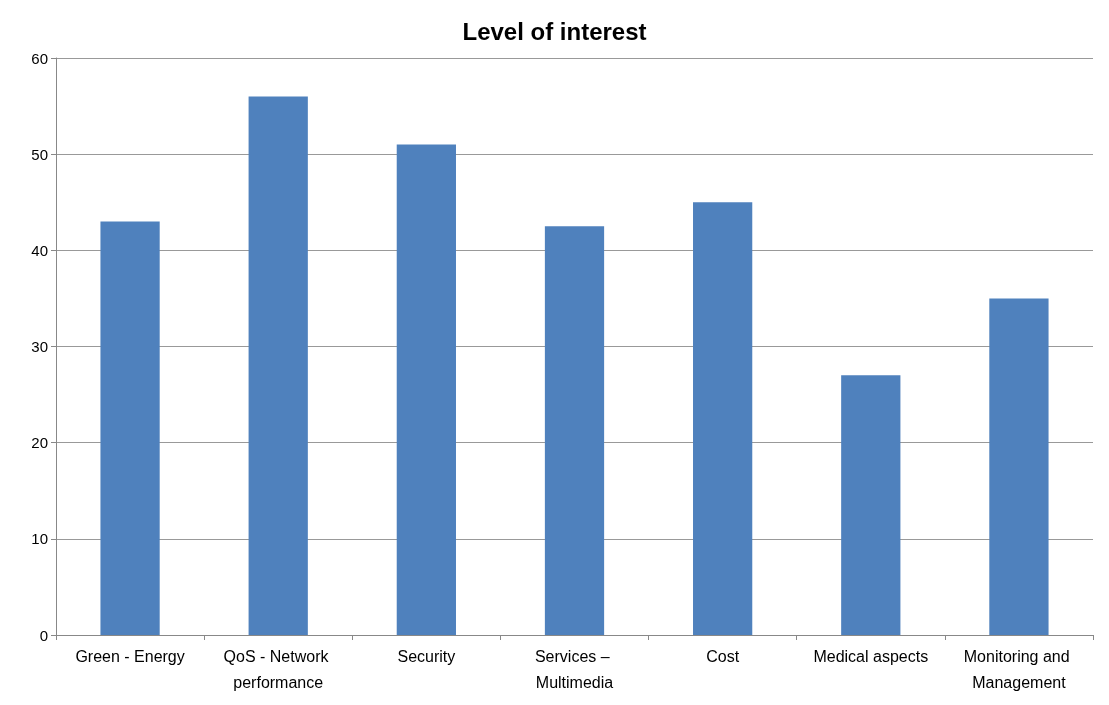 Image resolution: width=1109 pixels, height=705 pixels. What do you see at coordinates (871, 656) in the screenshot?
I see `x-tick-label: Medical aspects` at bounding box center [871, 656].